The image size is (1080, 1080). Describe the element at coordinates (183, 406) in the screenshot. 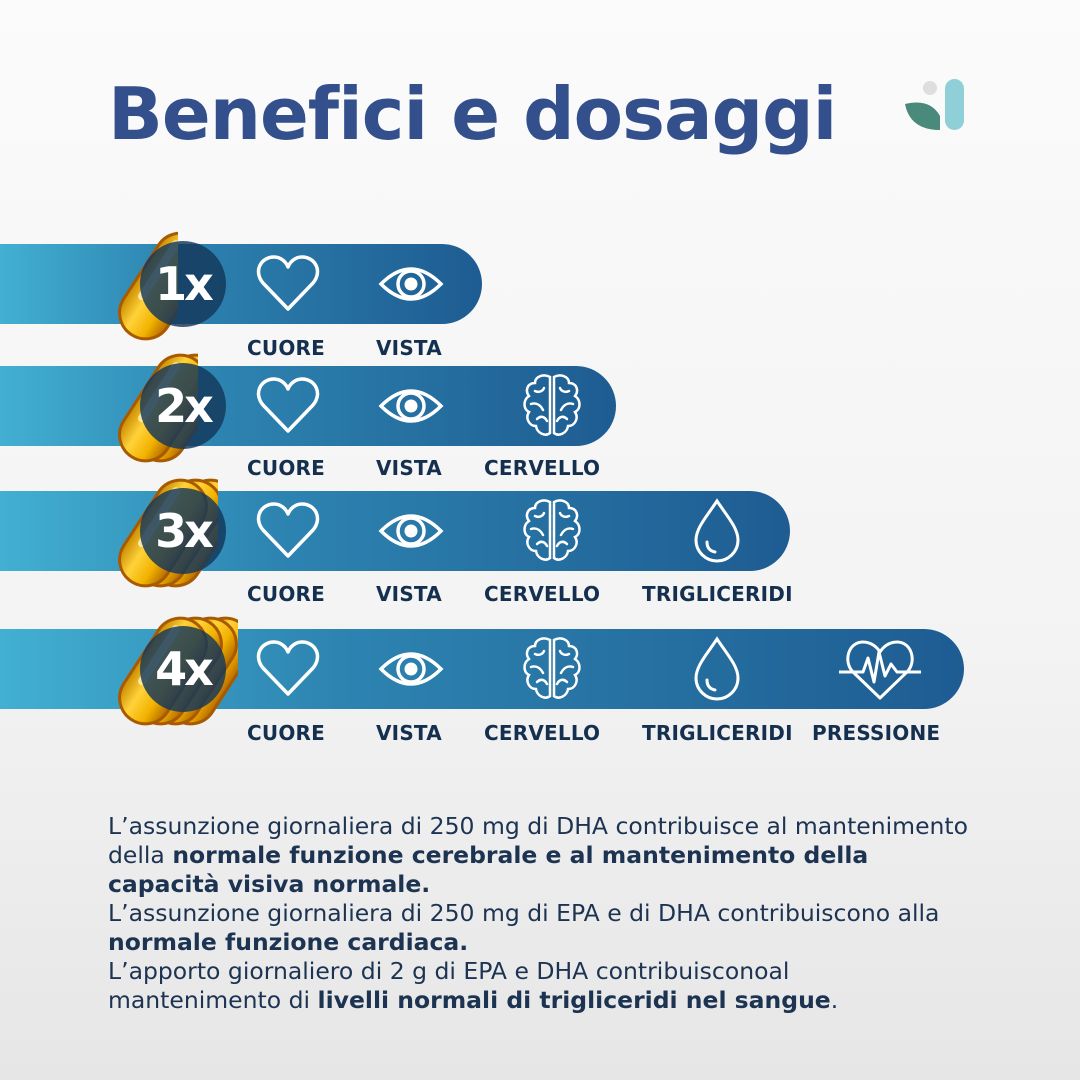

I see `dosage-badge: 2x` at that location.